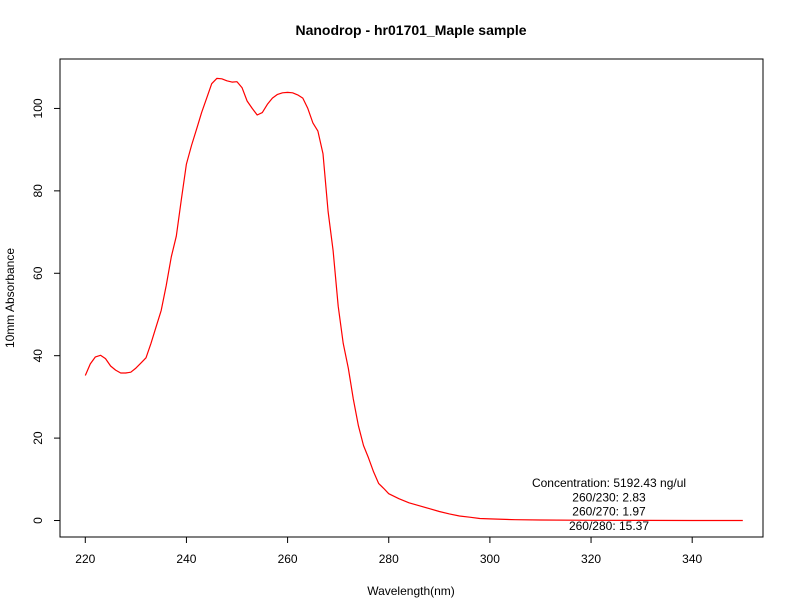 This screenshot has height=612, width=792. What do you see at coordinates (85, 559) in the screenshot?
I see `x-tick-label: 220` at bounding box center [85, 559].